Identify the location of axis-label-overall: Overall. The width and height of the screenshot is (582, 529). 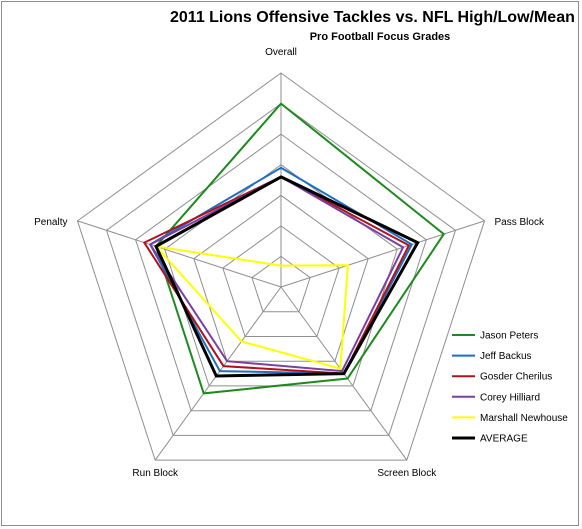
(281, 52).